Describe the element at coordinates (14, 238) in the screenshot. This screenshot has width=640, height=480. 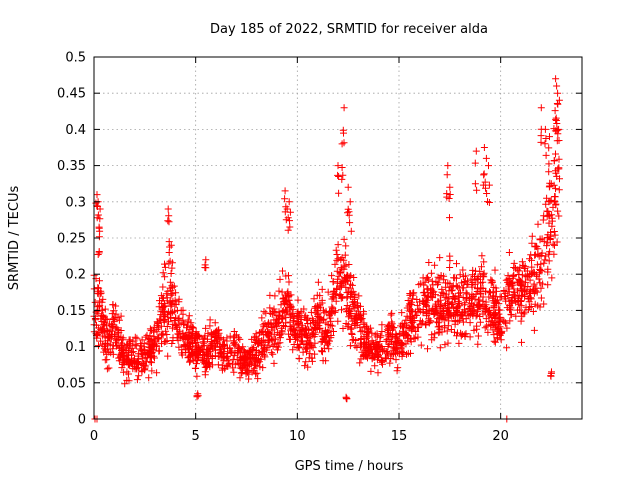
I see `y-axis-title: SRMTID / TECUs` at that location.